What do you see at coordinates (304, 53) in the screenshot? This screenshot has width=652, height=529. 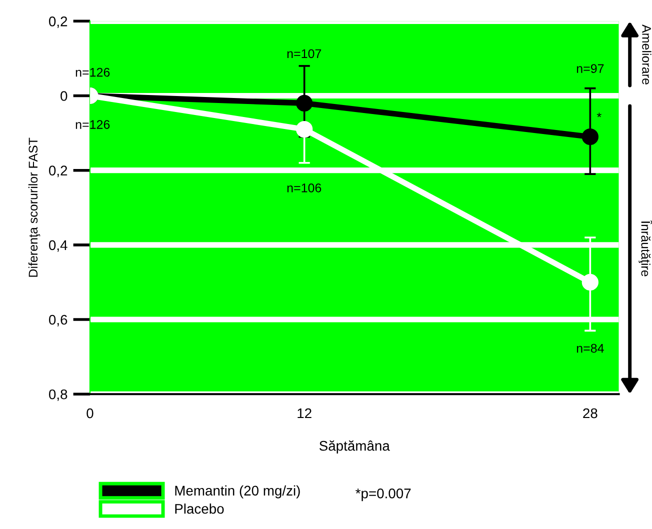 I see `annotation: n=107` at bounding box center [304, 53].